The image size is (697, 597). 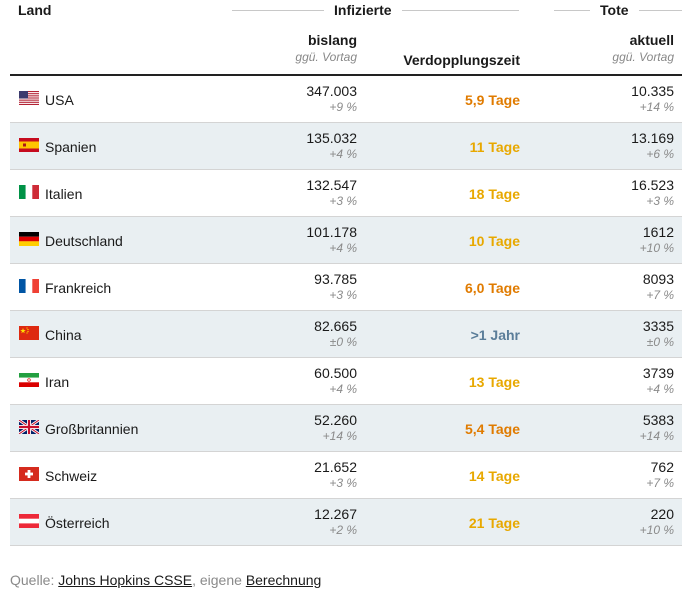 What do you see at coordinates (614, 10) in the screenshot?
I see `header-tote: Tote` at bounding box center [614, 10].